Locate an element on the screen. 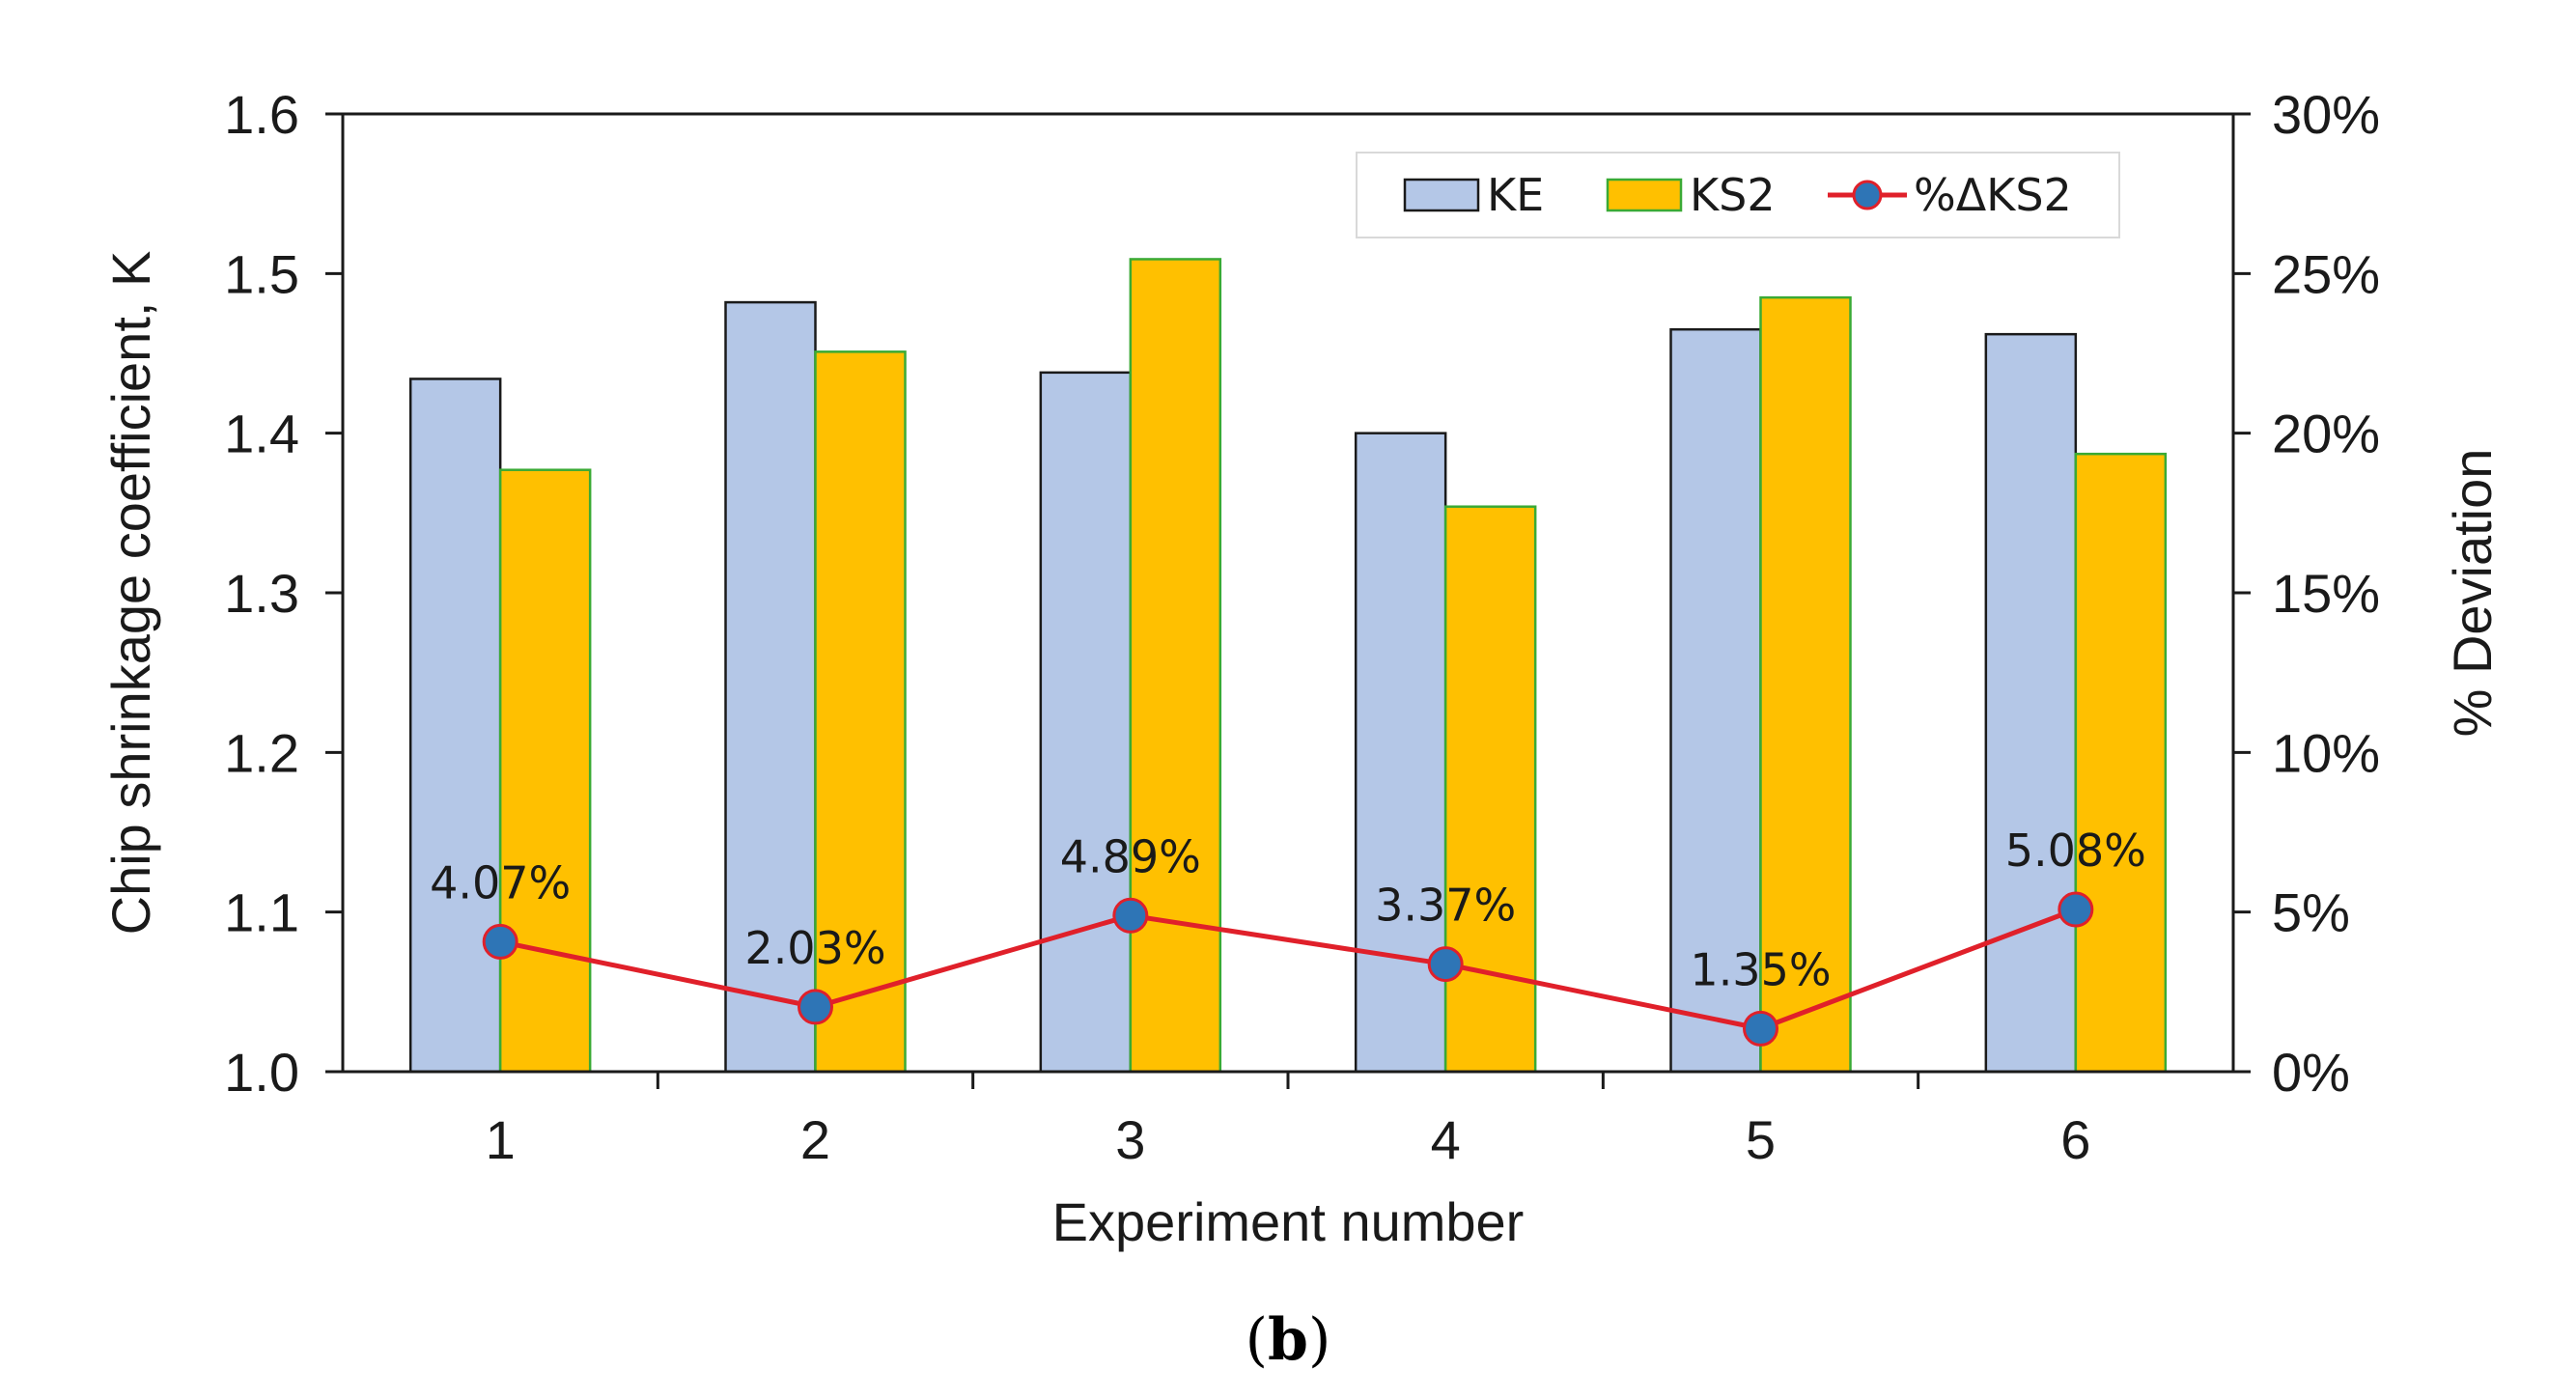 The height and width of the screenshot is (1398, 2576). y2-tick-label: 0% is located at coordinates (2311, 1072).